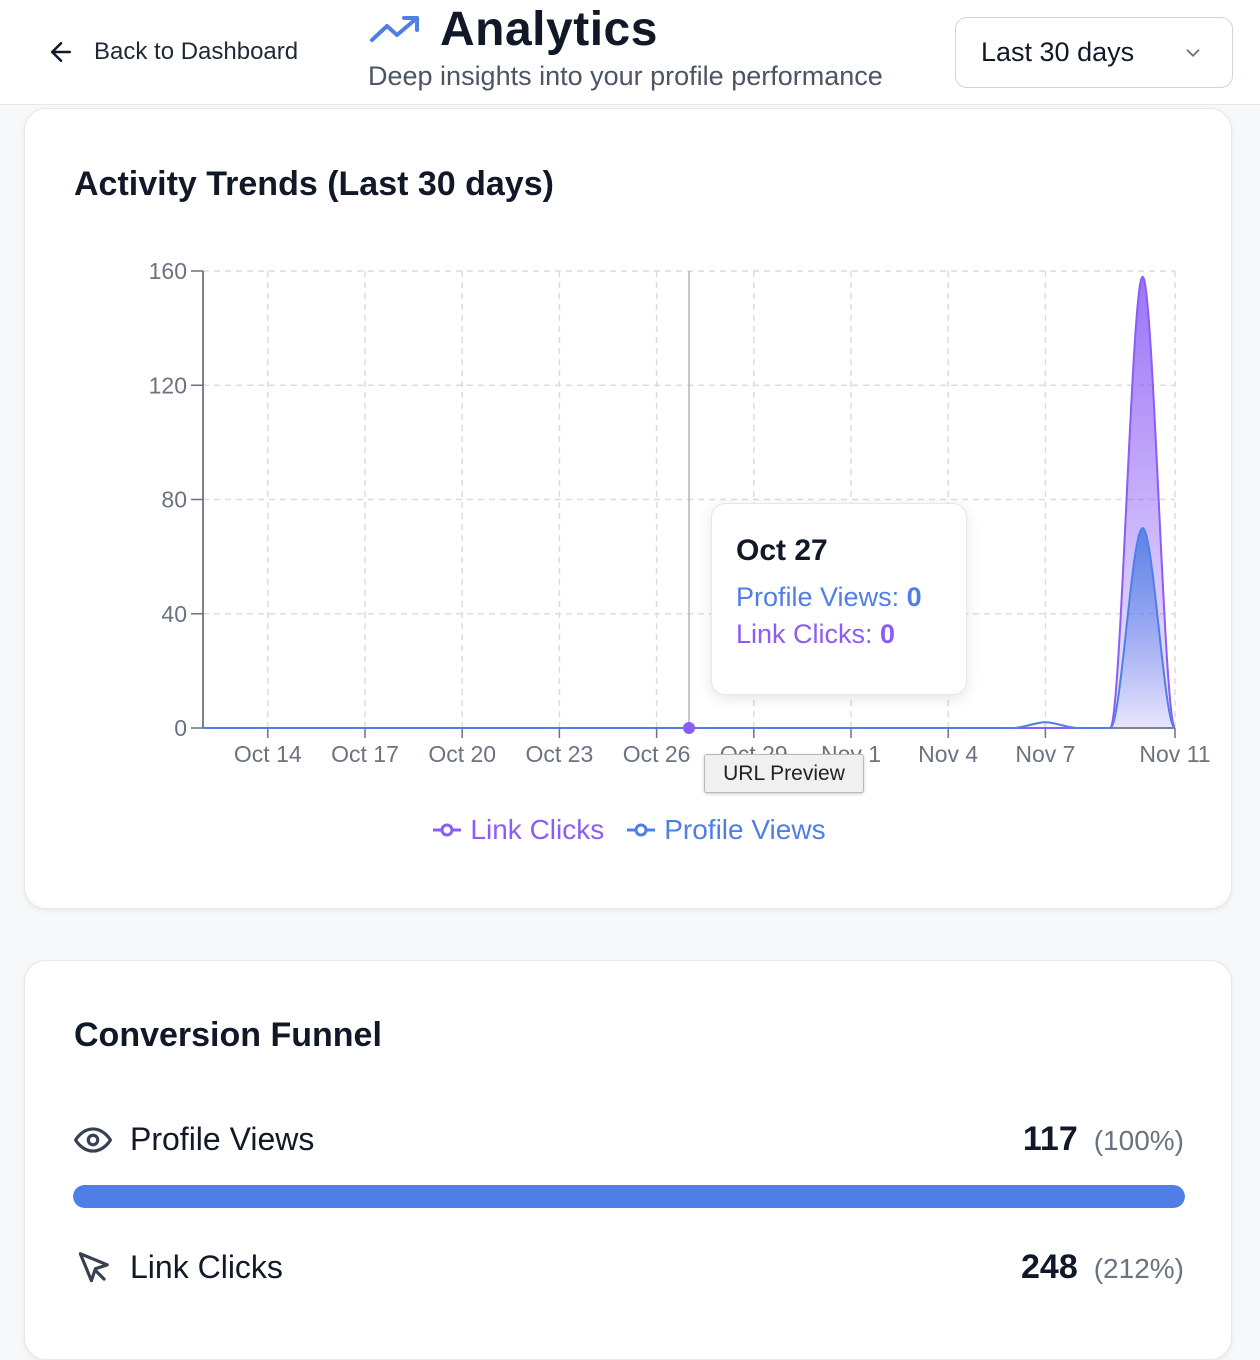 This screenshot has width=1260, height=1360. I want to click on x-tick-label: Oct 14, so click(268, 754).